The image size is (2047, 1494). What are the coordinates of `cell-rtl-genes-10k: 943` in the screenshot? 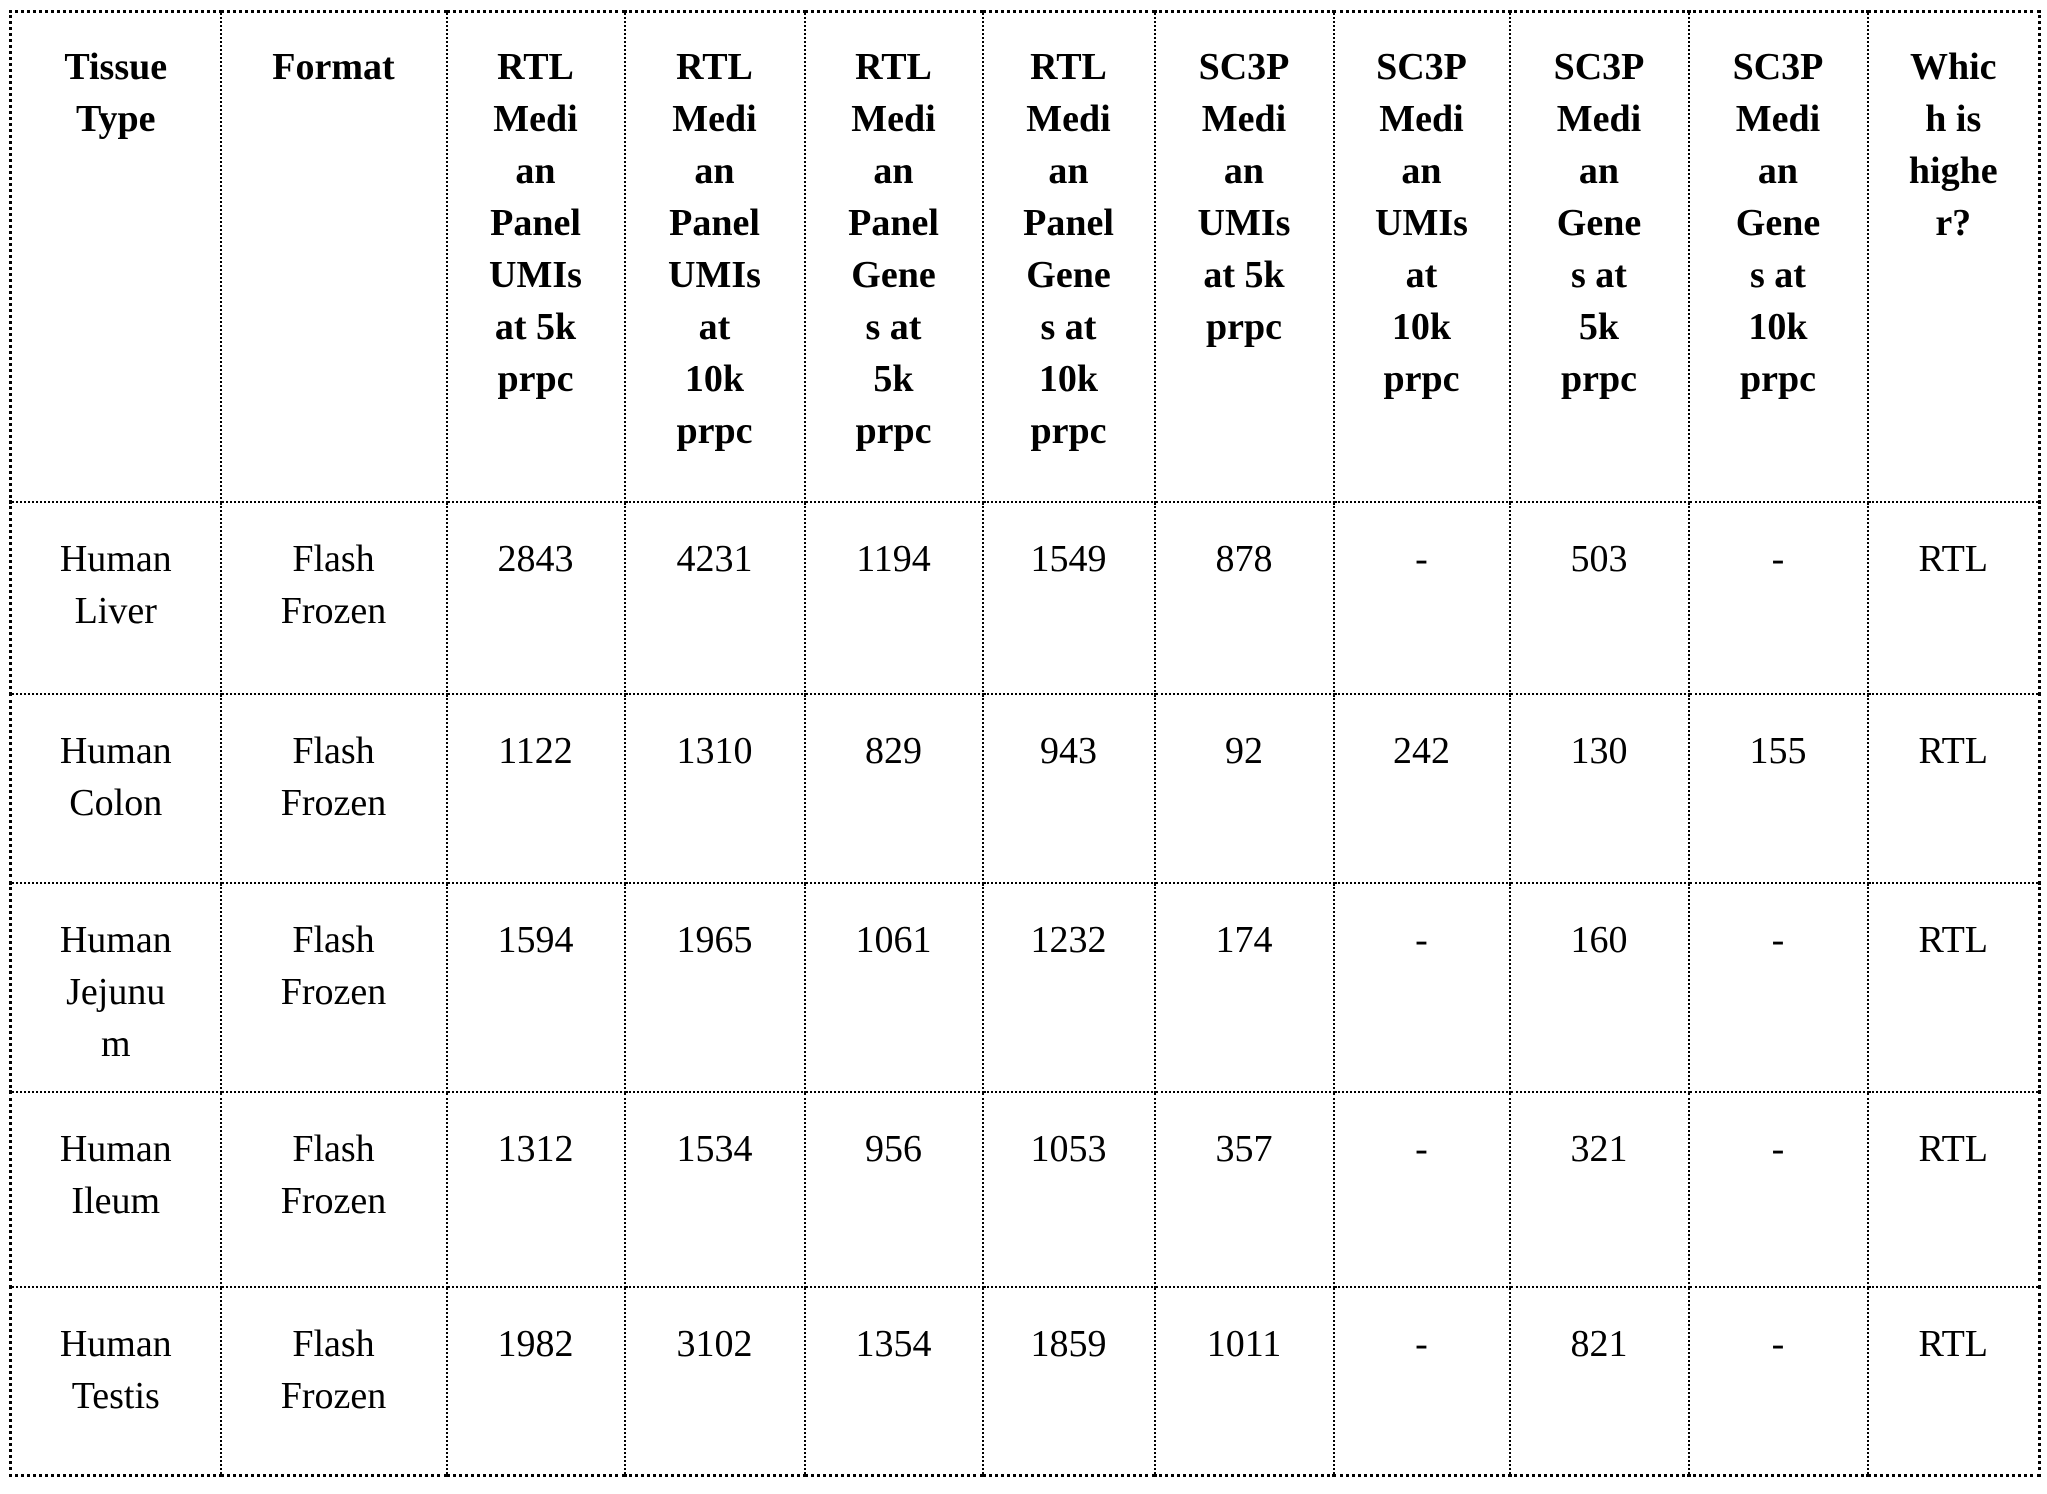 It's located at (1068, 788).